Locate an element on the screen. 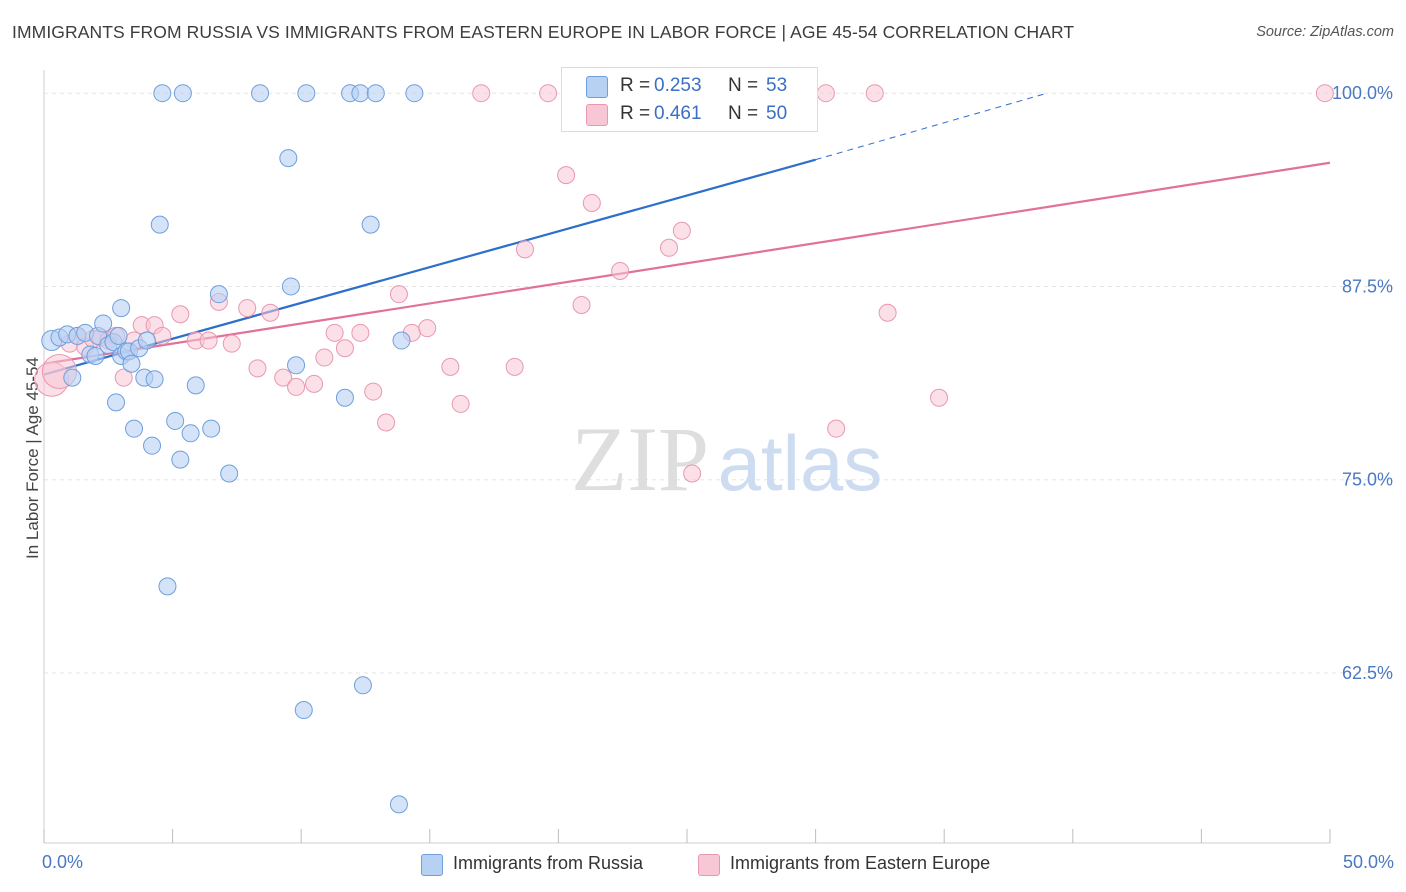  x-axis-max-label: 50.0% is located at coordinates (1368, 862).